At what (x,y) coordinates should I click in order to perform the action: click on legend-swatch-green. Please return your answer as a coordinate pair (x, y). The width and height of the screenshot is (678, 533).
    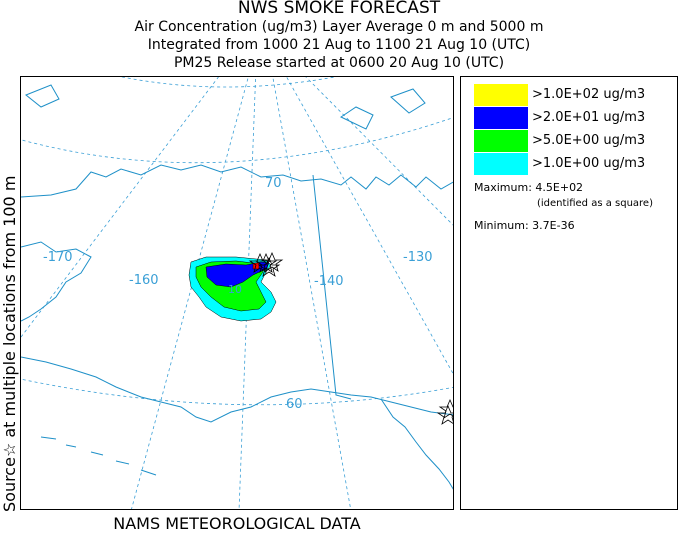
    Looking at the image, I should click on (501, 141).